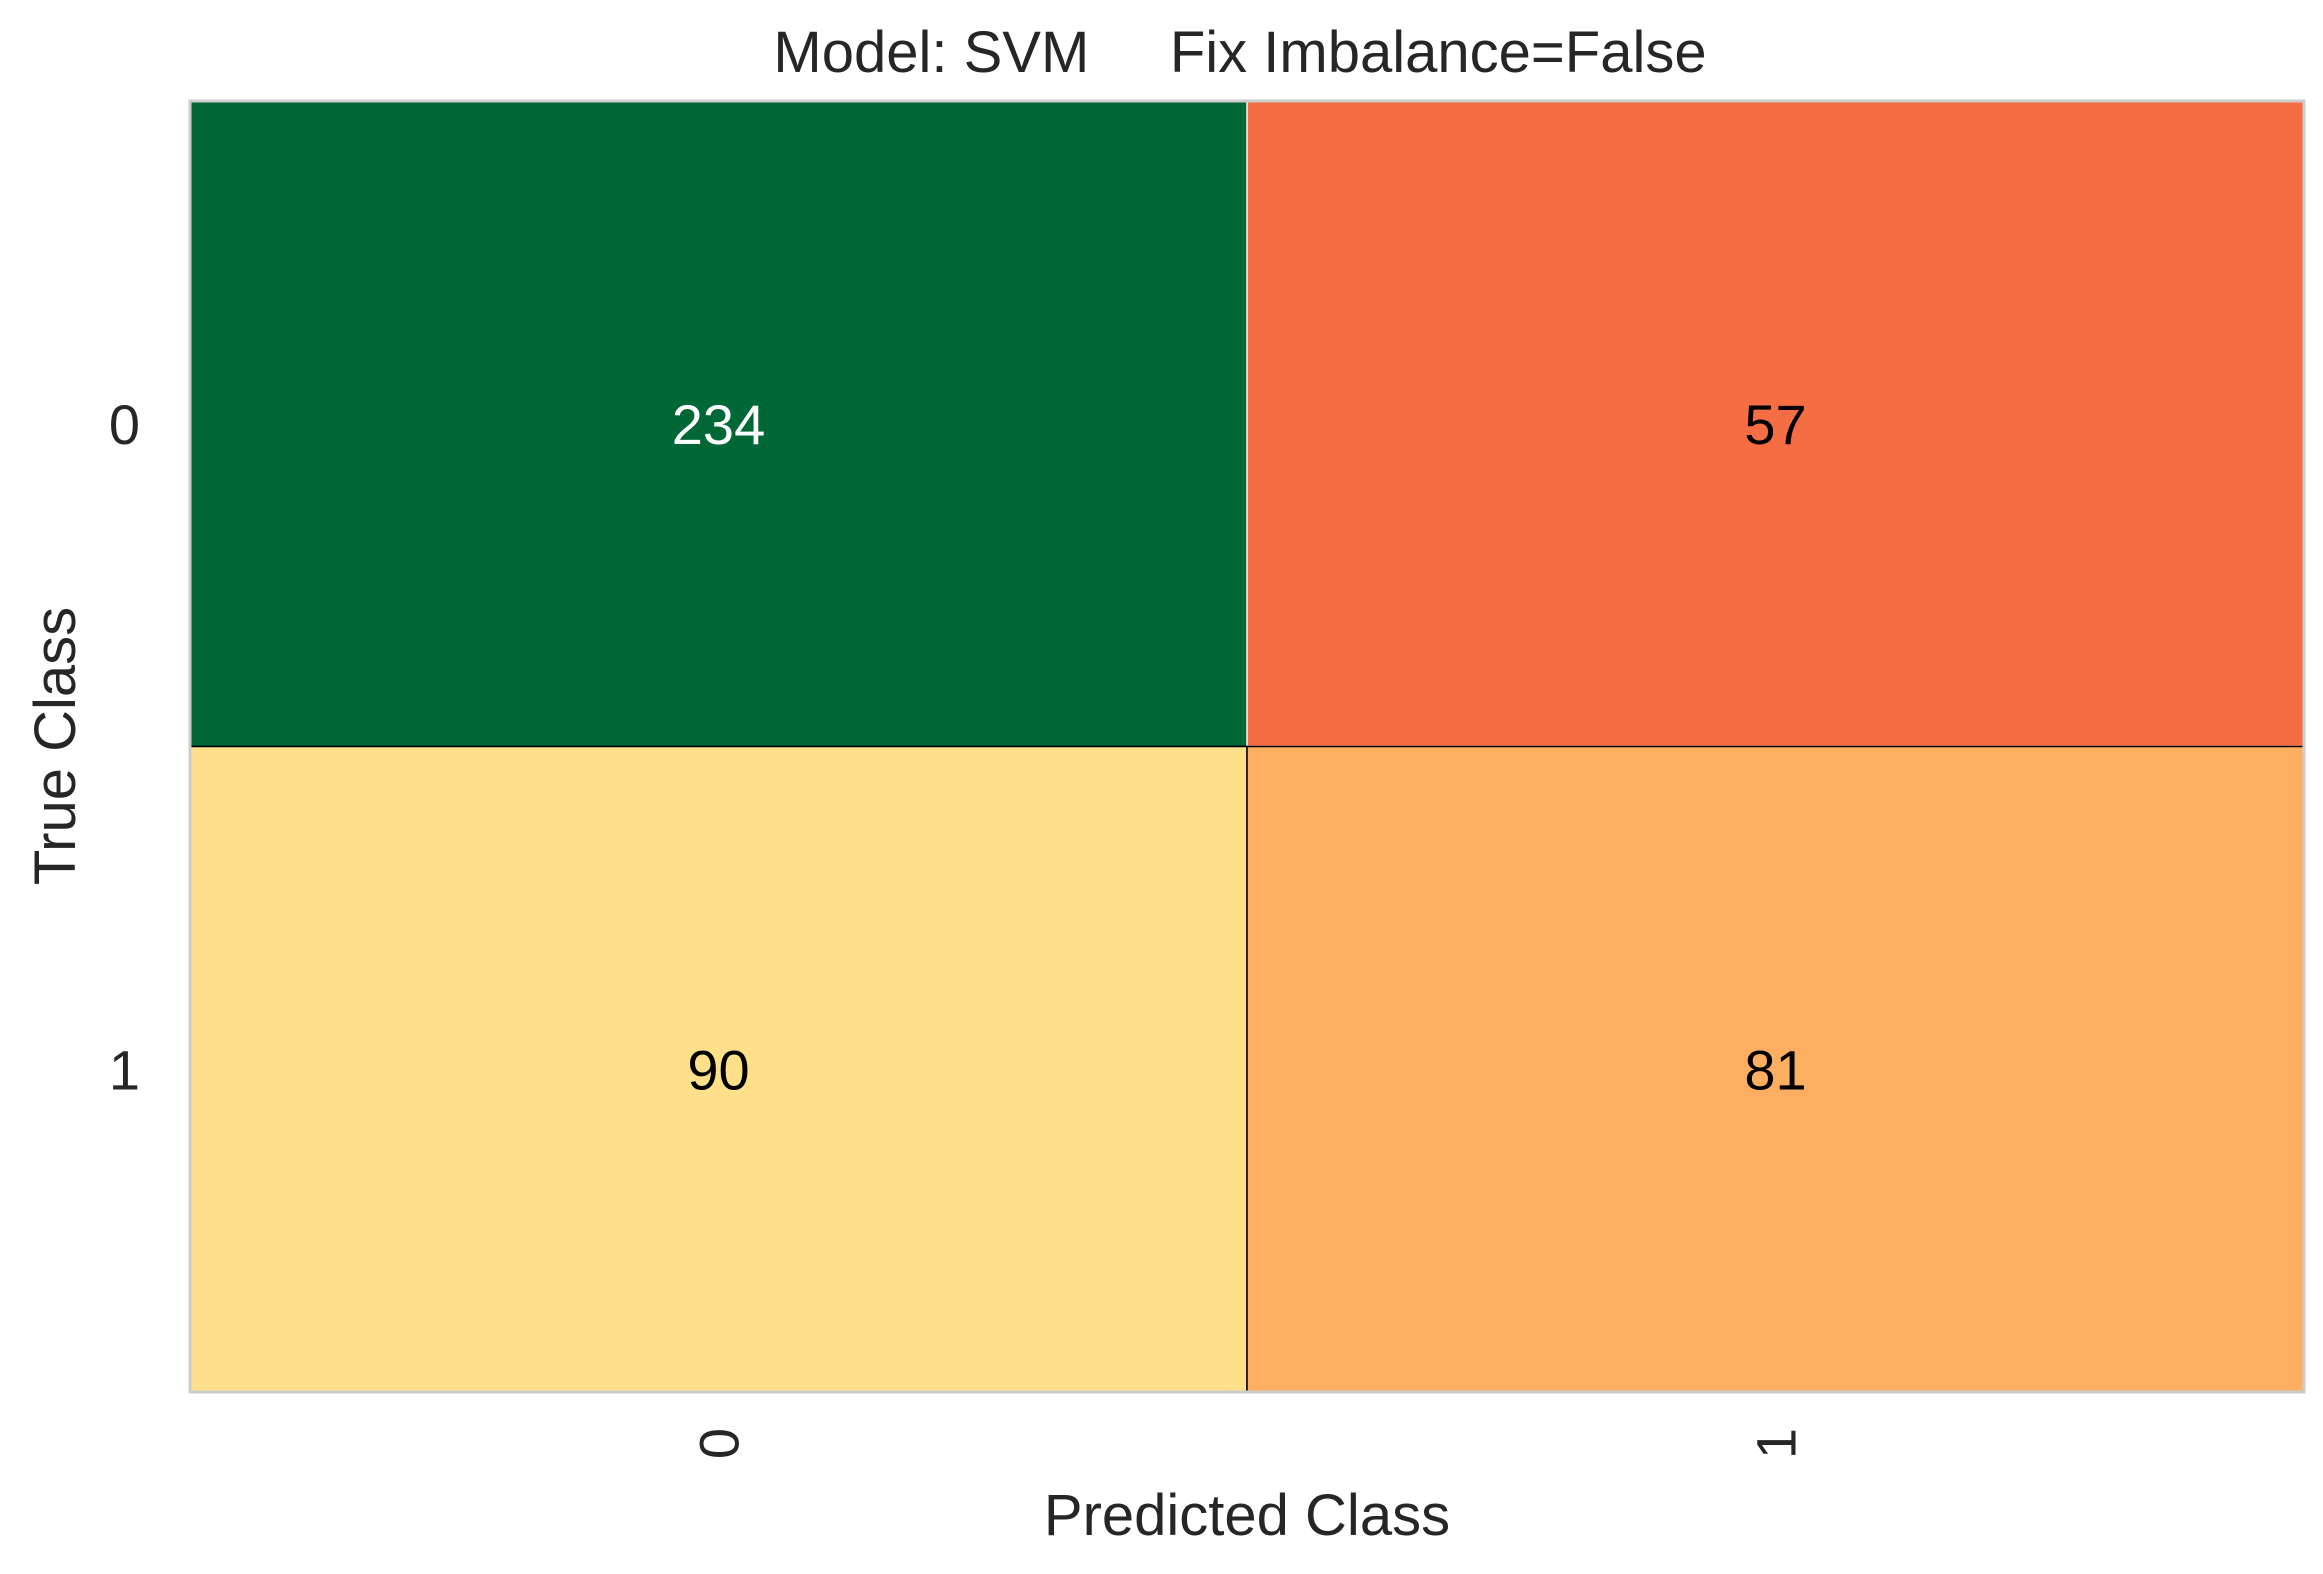  I want to click on y-tick-label-0: 0, so click(124, 424).